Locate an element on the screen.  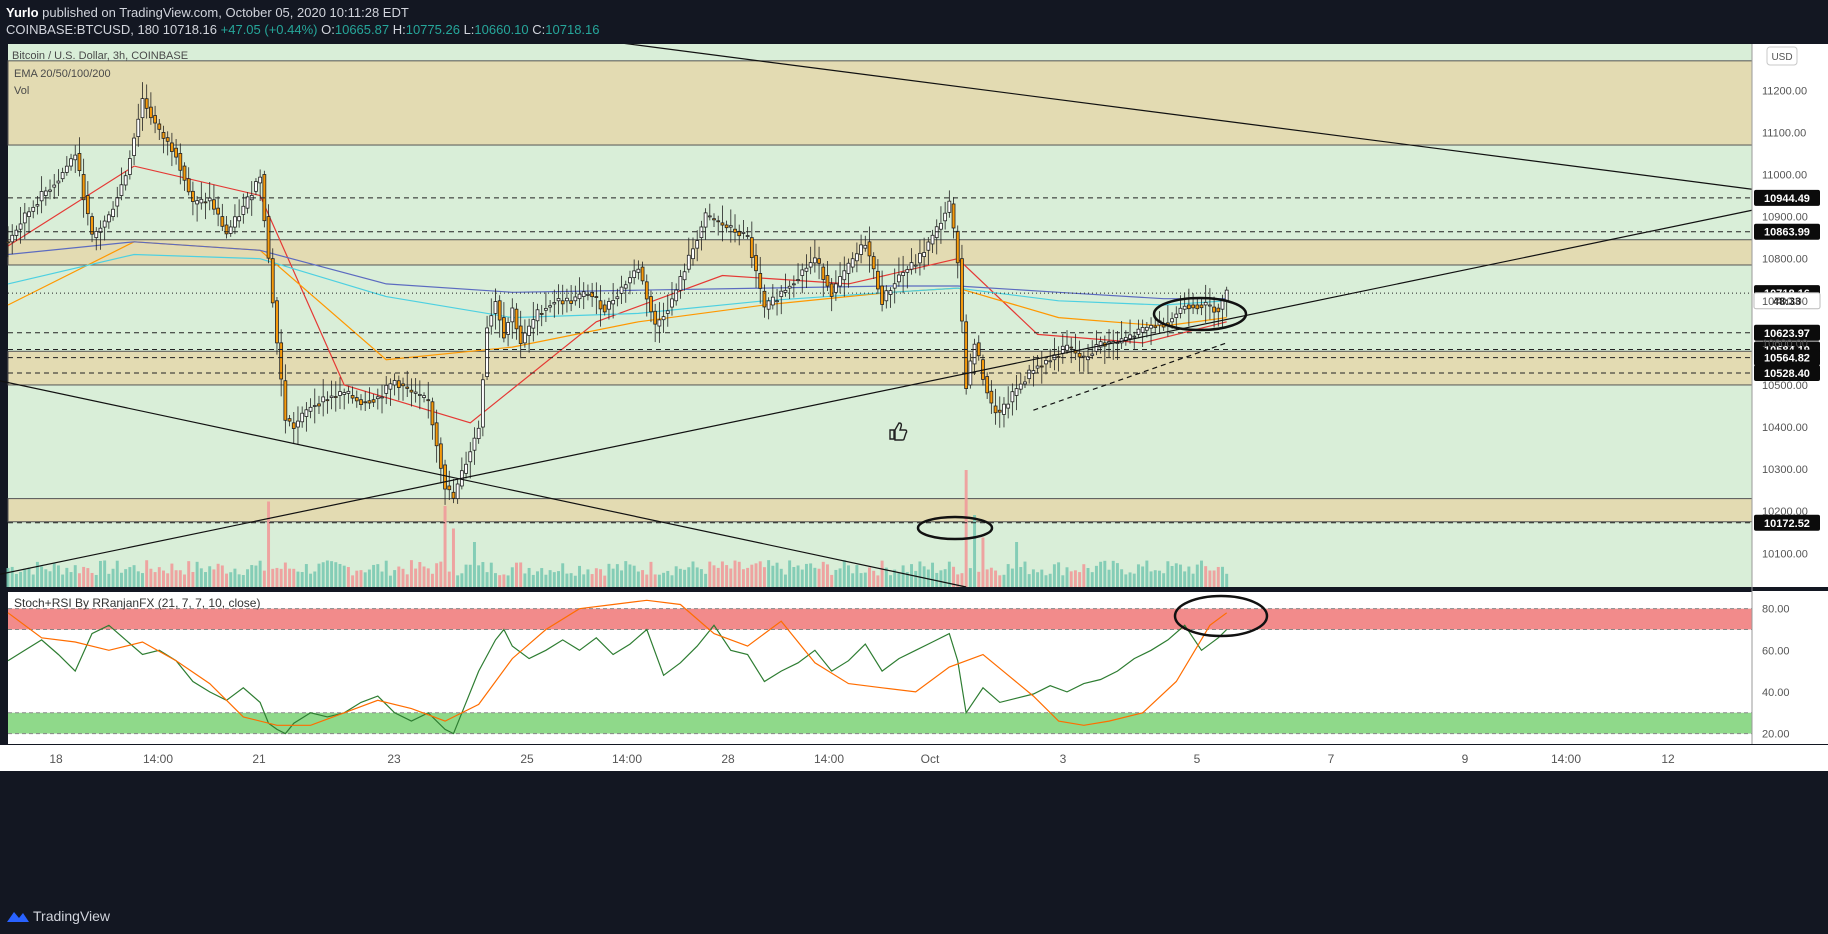
price-tick-label: 11000.00 is located at coordinates (1784, 175).